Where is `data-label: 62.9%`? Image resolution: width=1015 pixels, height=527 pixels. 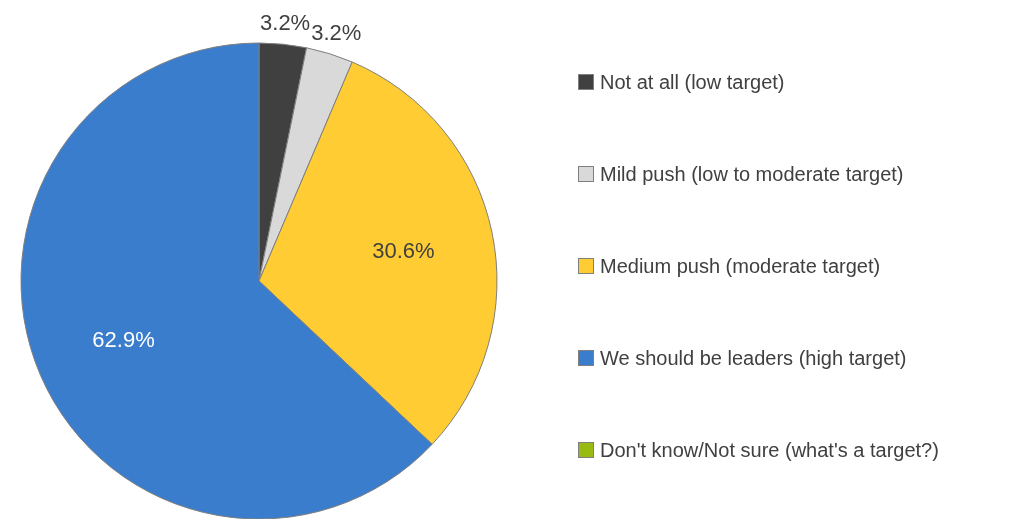 data-label: 62.9% is located at coordinates (123, 339).